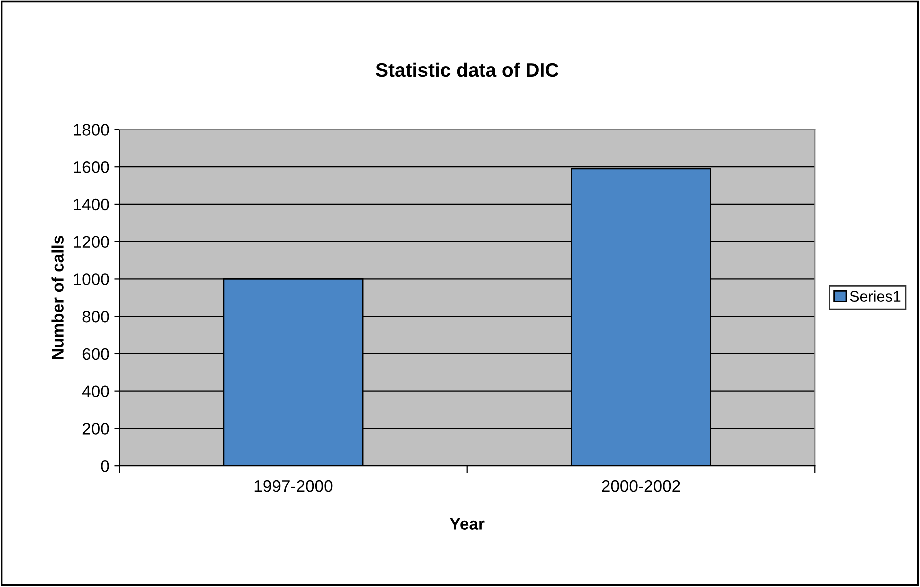  Describe the element at coordinates (641, 486) in the screenshot. I see `x-tick-label: 2000-2002` at that location.